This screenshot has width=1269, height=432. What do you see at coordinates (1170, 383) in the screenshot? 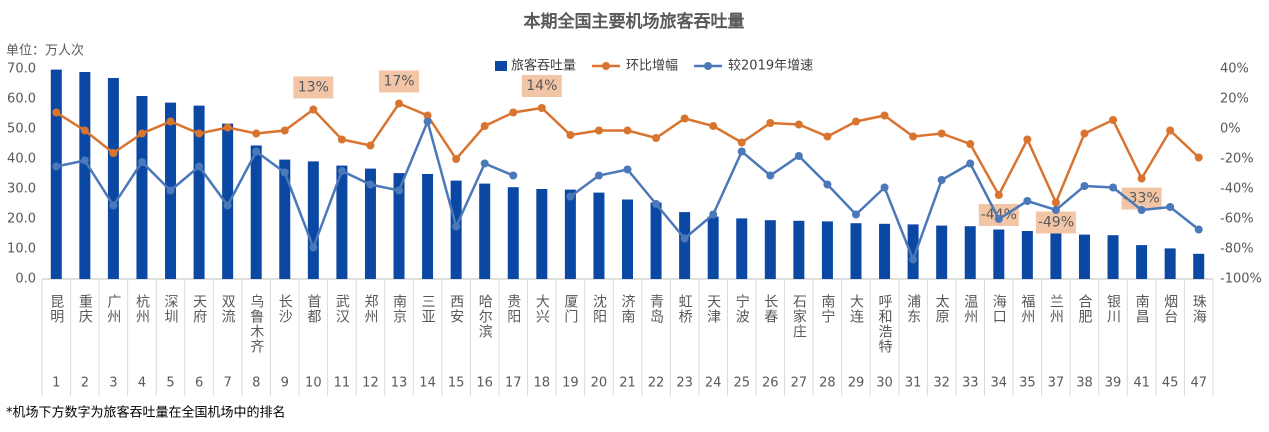
I see `rank-label: 45` at bounding box center [1170, 383].